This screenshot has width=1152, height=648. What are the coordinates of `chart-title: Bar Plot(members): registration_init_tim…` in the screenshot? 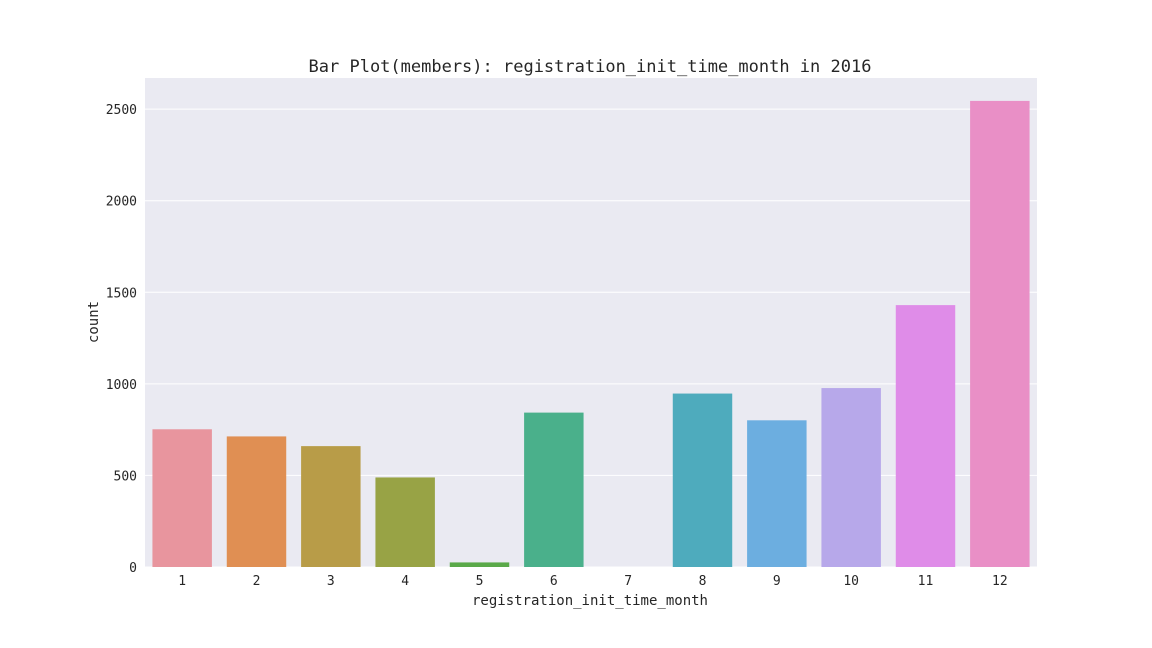 It's located at (590, 67).